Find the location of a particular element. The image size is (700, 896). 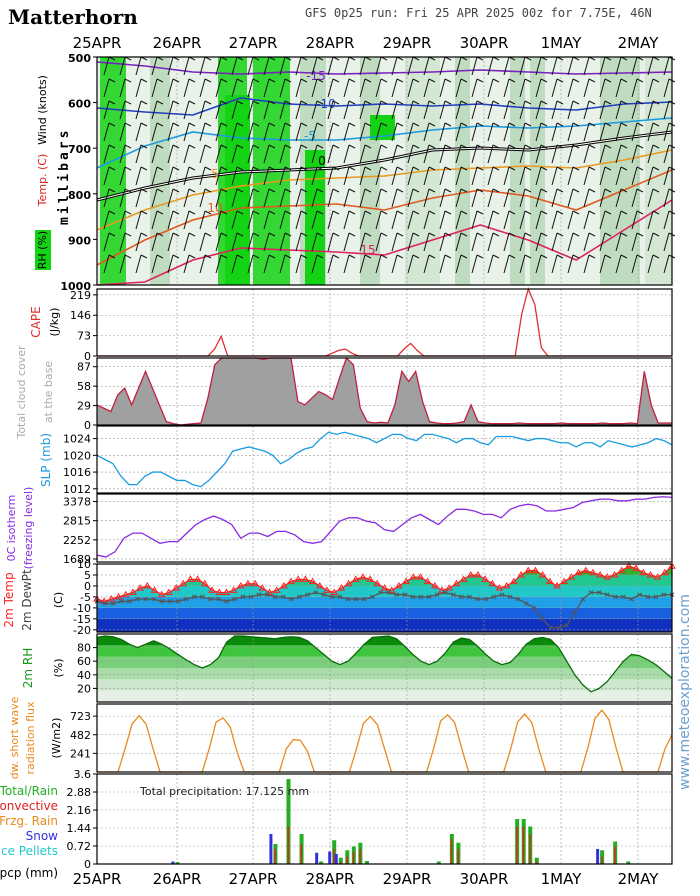

panel-frame is located at coordinates (384, 322).